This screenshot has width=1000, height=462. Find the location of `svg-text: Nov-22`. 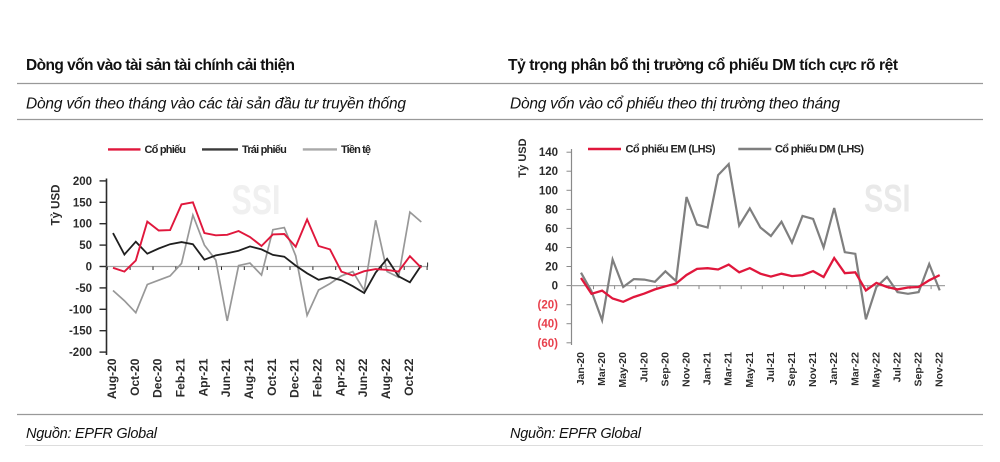

svg-text: Nov-22 is located at coordinates (940, 369).